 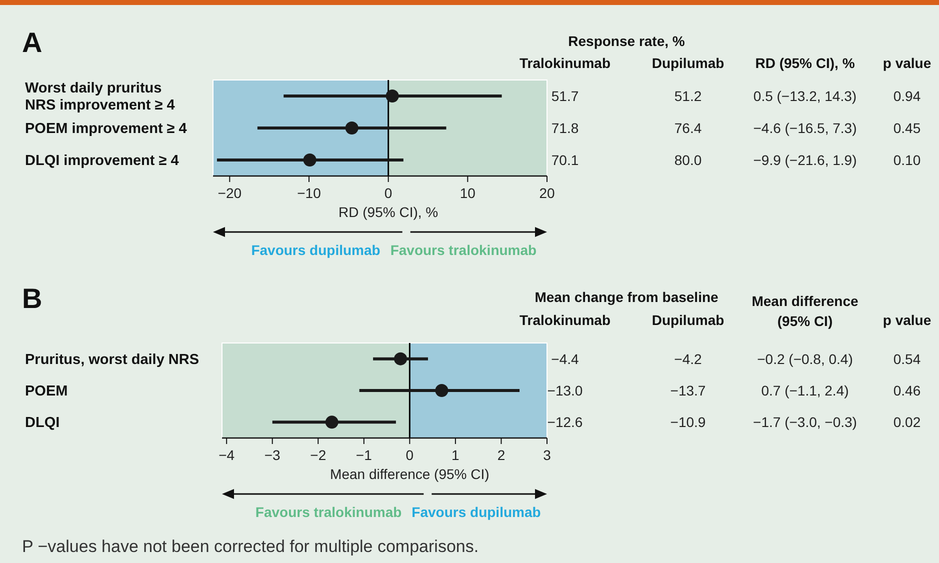 What do you see at coordinates (688, 128) in the screenshot?
I see `text: 76.4` at bounding box center [688, 128].